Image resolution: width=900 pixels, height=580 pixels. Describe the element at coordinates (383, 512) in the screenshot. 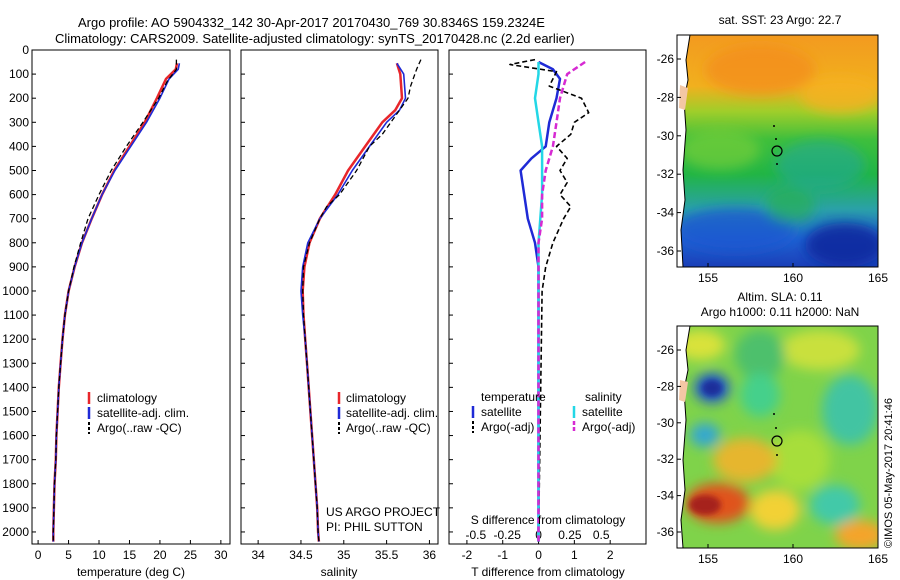

I see `project-note: US ARGO PROJECT` at that location.